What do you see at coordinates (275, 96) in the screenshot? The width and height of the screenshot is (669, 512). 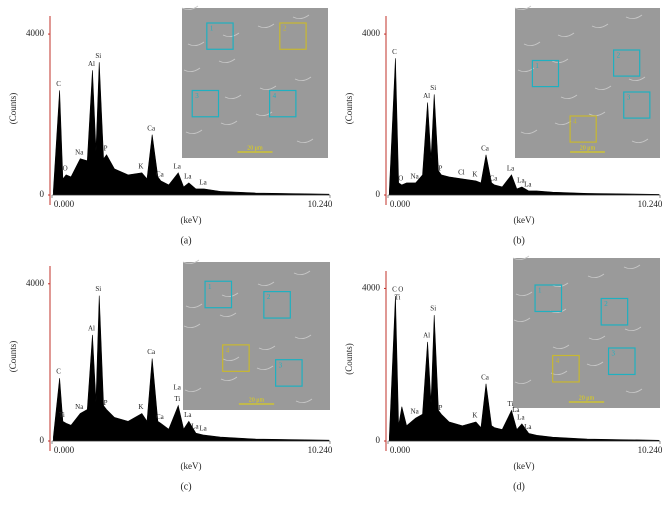 I see `region-label: 4` at bounding box center [275, 96].